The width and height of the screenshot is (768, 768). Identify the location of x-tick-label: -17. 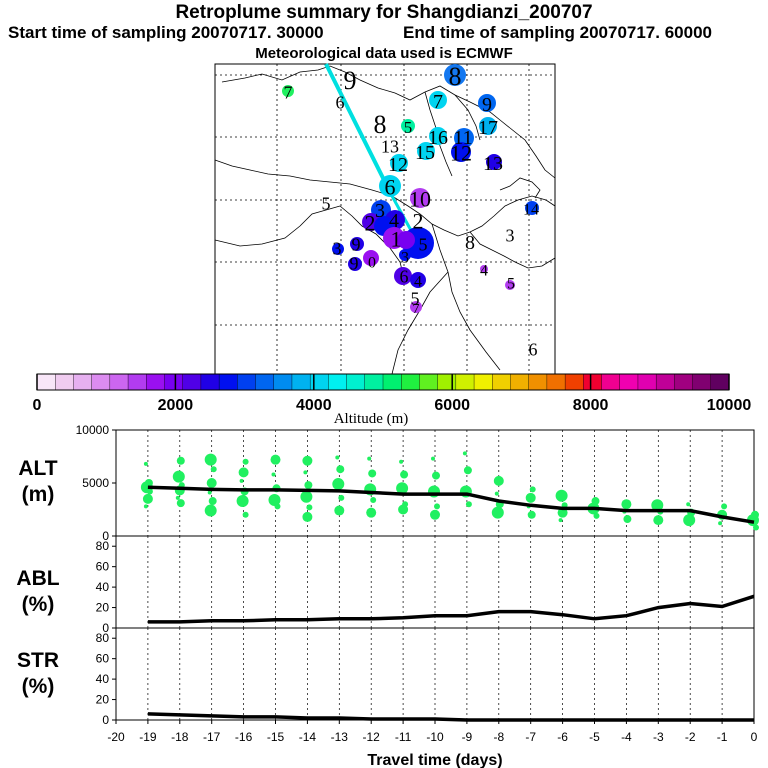
(212, 737).